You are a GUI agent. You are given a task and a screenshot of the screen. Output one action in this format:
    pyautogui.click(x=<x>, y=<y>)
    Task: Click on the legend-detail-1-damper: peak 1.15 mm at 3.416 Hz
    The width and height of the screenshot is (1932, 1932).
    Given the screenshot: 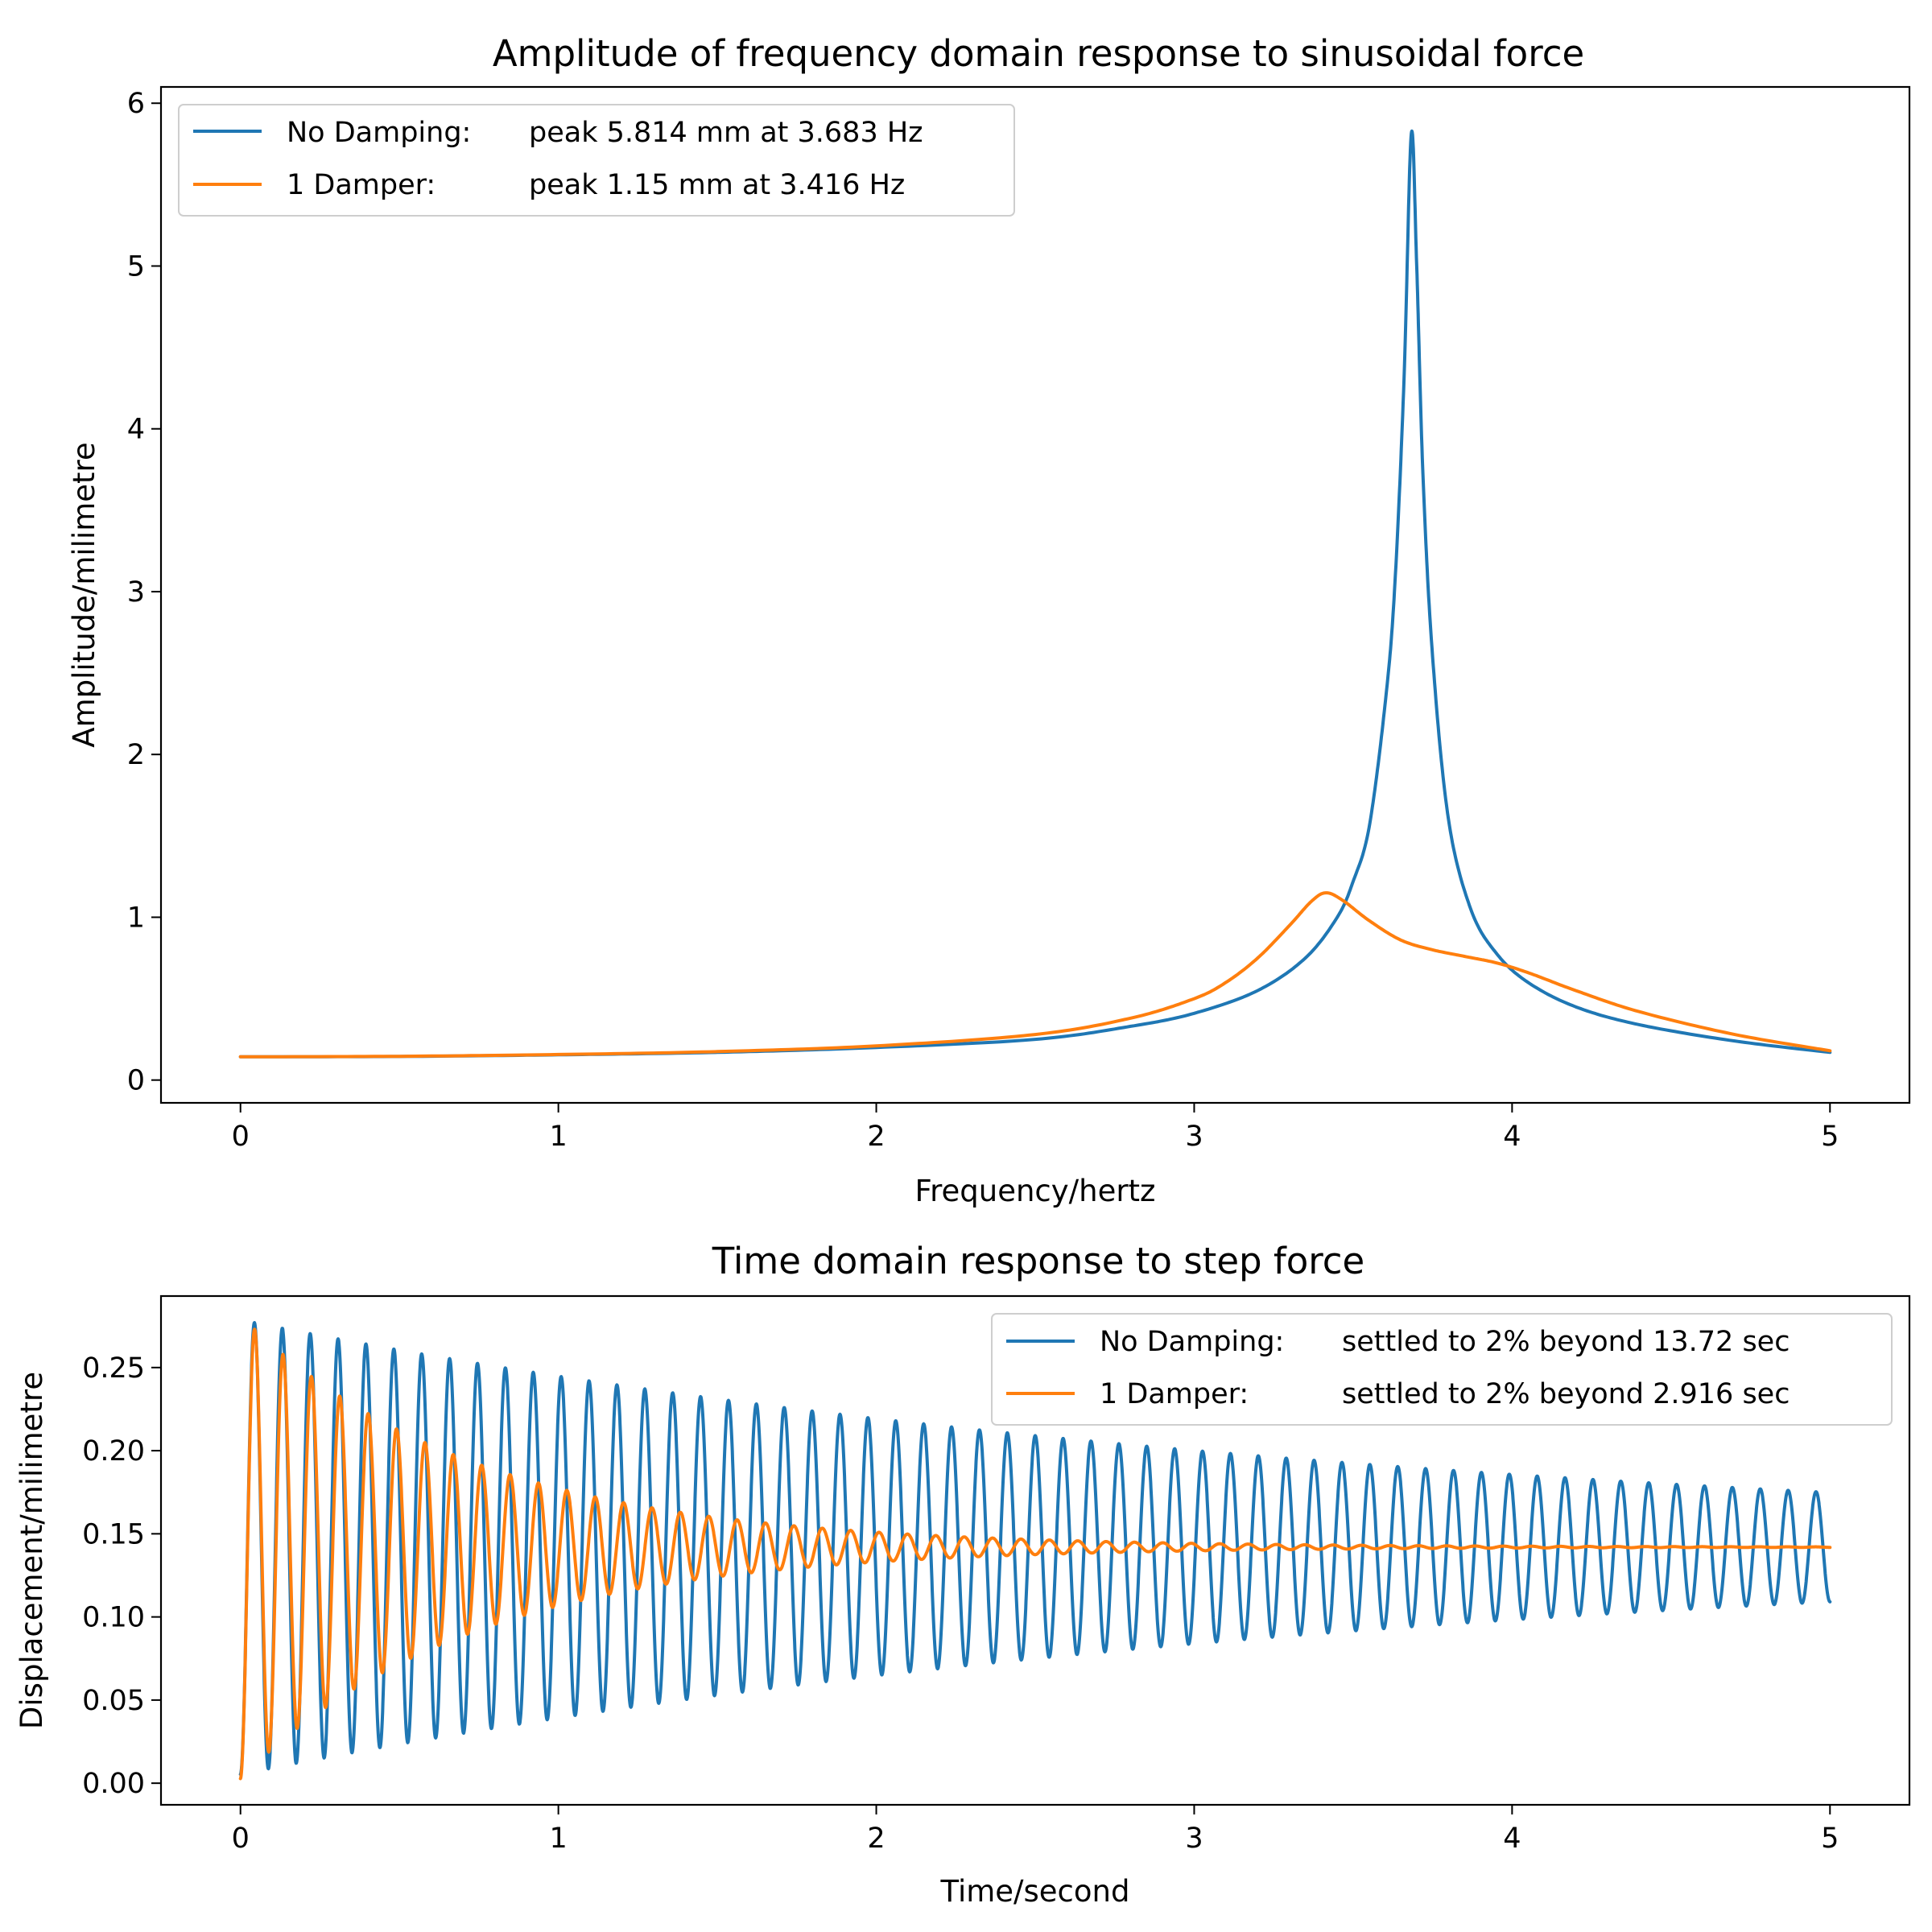 What is the action you would take?
    pyautogui.click(x=717, y=185)
    